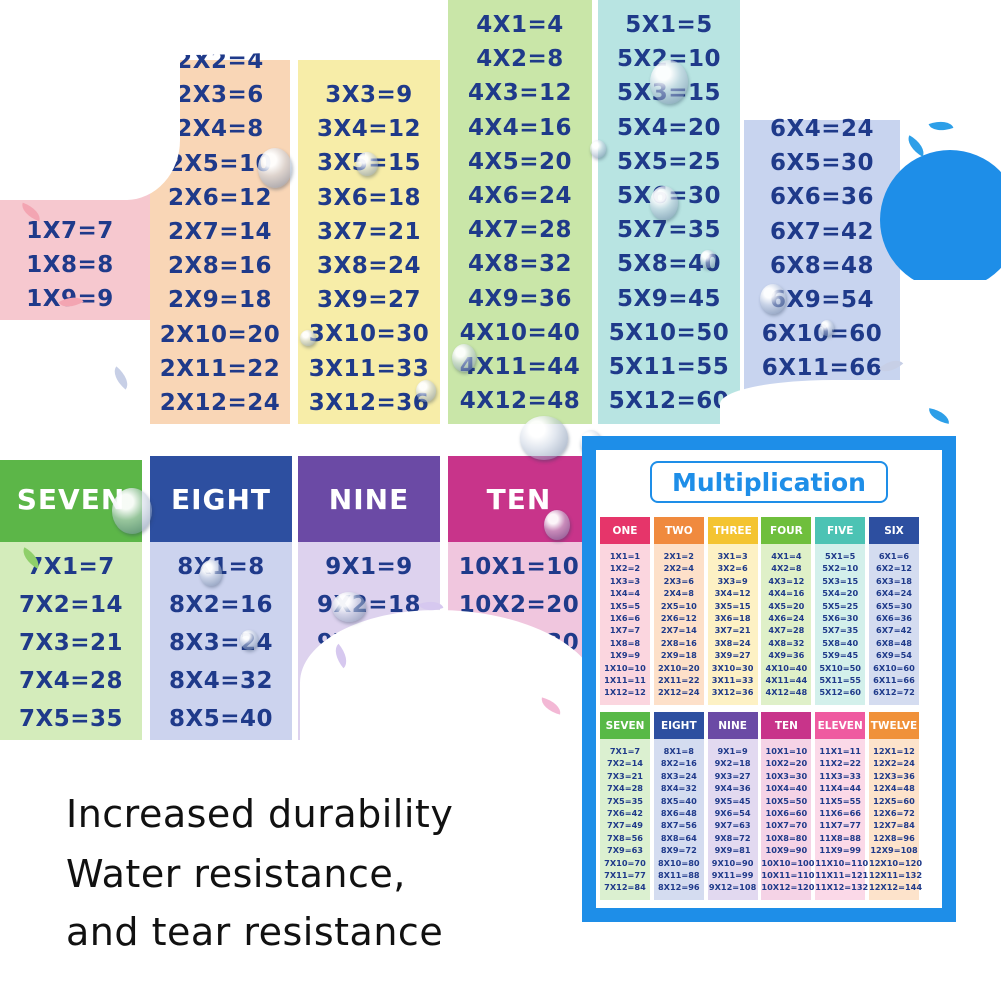 Image resolution: width=1001 pixels, height=1001 pixels. What do you see at coordinates (786, 788) in the screenshot?
I see `poster-equation: 10X4=40` at bounding box center [786, 788].